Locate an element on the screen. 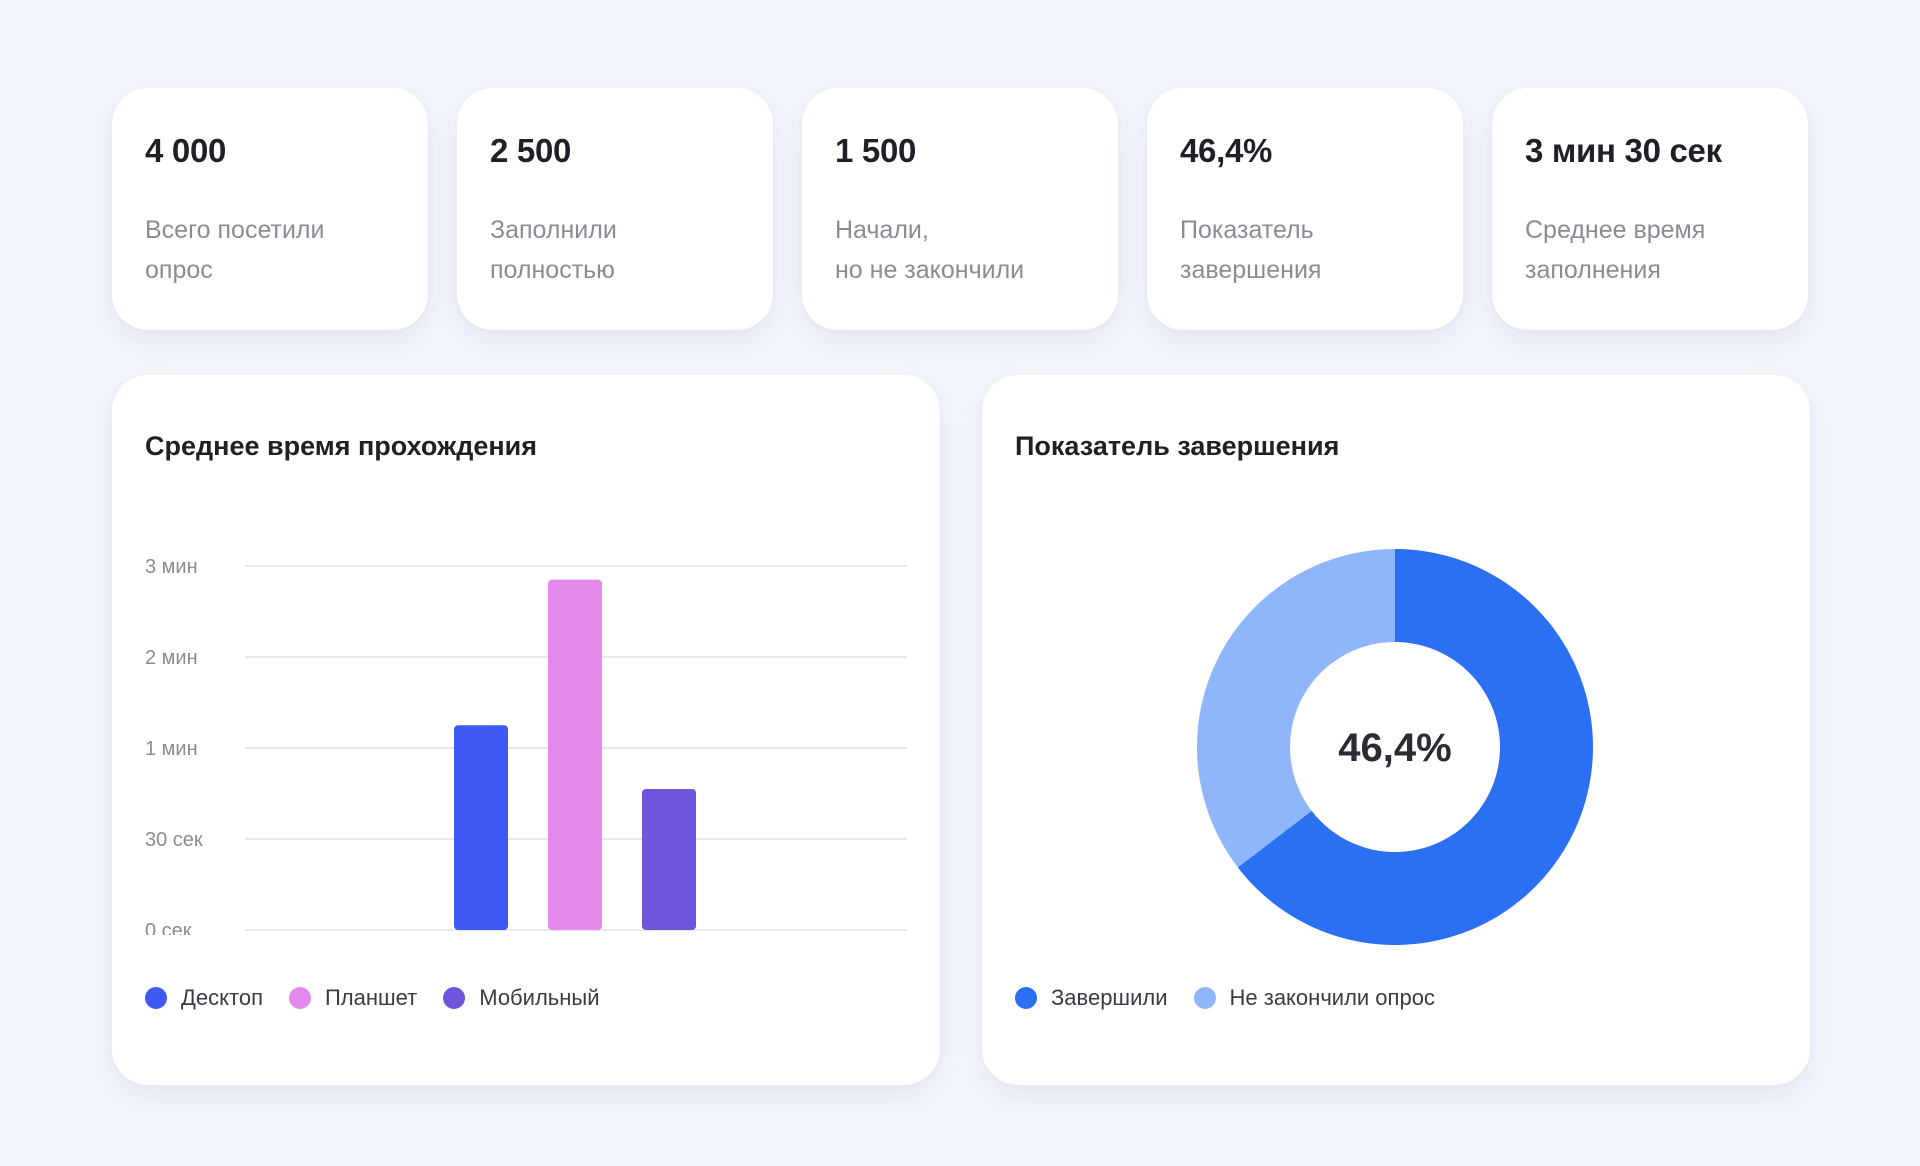 The image size is (1920, 1166). bar-chart-legend: Десктоп Планшет Мобильный is located at coordinates (385, 998).